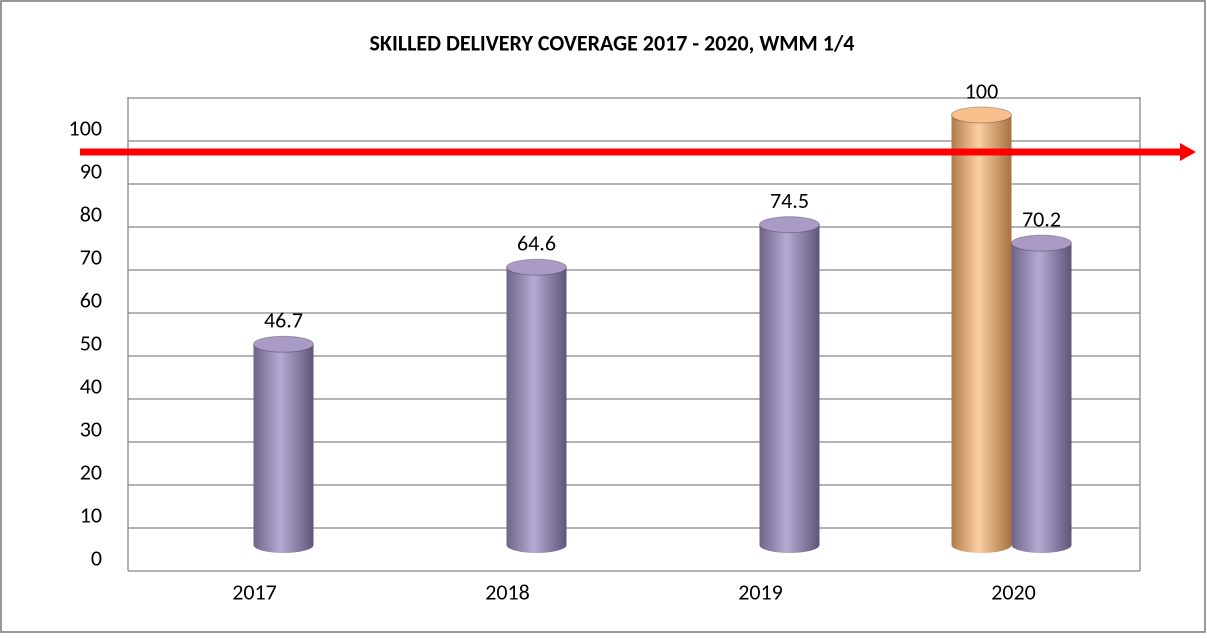  What do you see at coordinates (507, 591) in the screenshot?
I see `x-tick-label: 2018` at bounding box center [507, 591].